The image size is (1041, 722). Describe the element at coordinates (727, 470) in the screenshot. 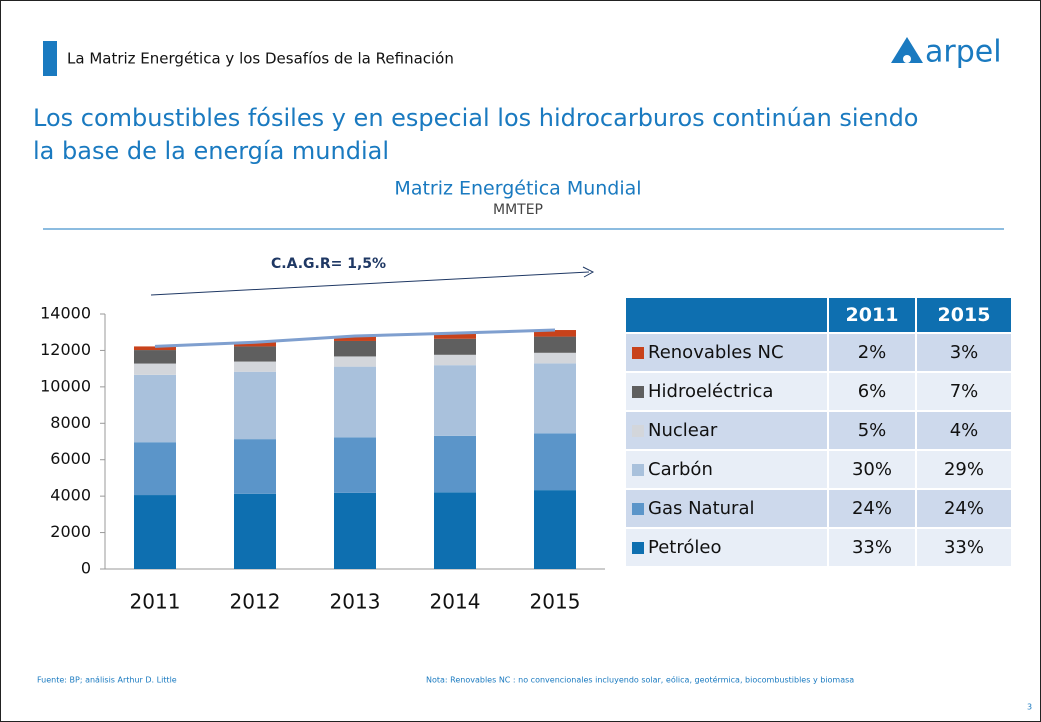

I see `label-cell: Carbón` at that location.